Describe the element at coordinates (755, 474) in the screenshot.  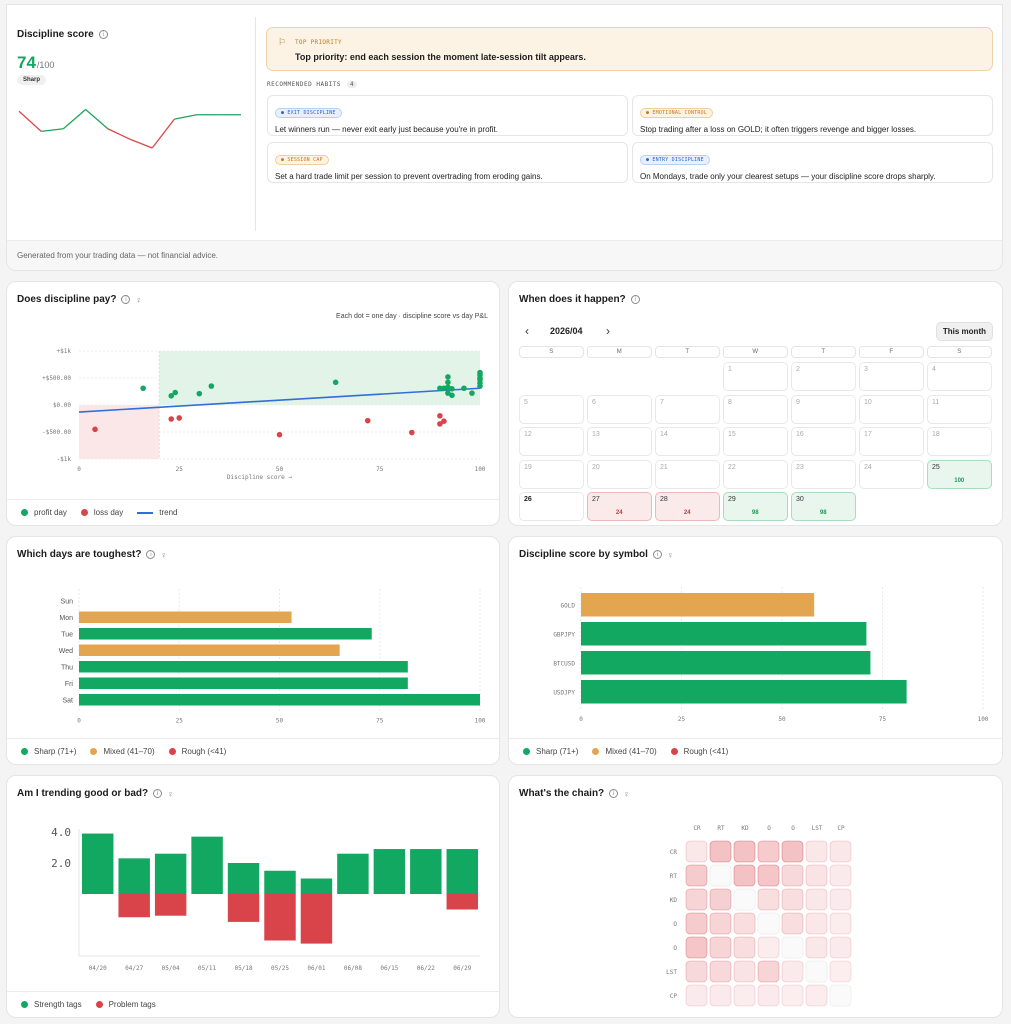
I see `calendar-day: 22` at that location.